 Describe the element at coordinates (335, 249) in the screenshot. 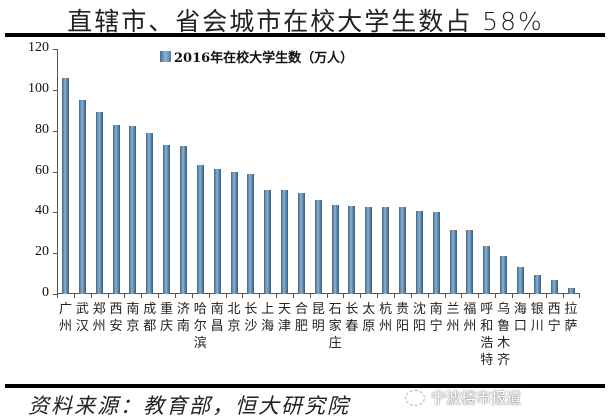

I see `bar-石家庄` at that location.